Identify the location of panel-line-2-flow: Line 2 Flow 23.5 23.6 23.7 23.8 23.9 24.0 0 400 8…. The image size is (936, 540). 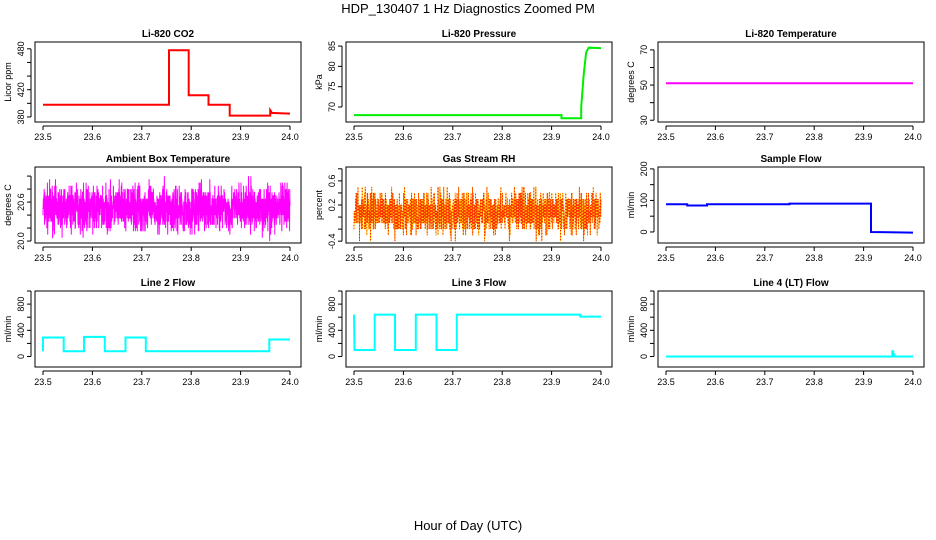
(152, 332).